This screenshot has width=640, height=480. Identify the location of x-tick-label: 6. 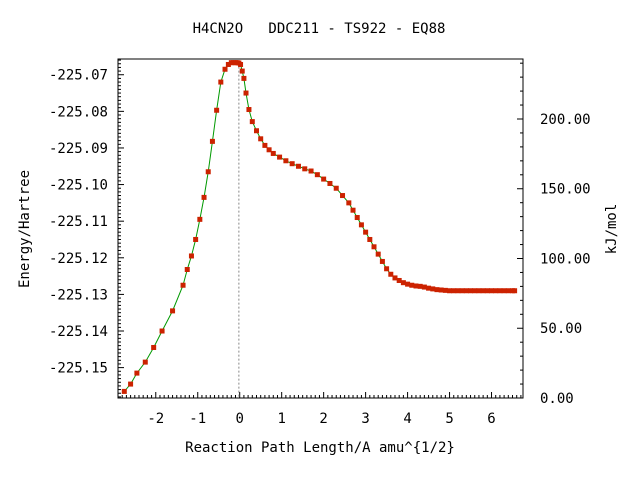
(491, 419).